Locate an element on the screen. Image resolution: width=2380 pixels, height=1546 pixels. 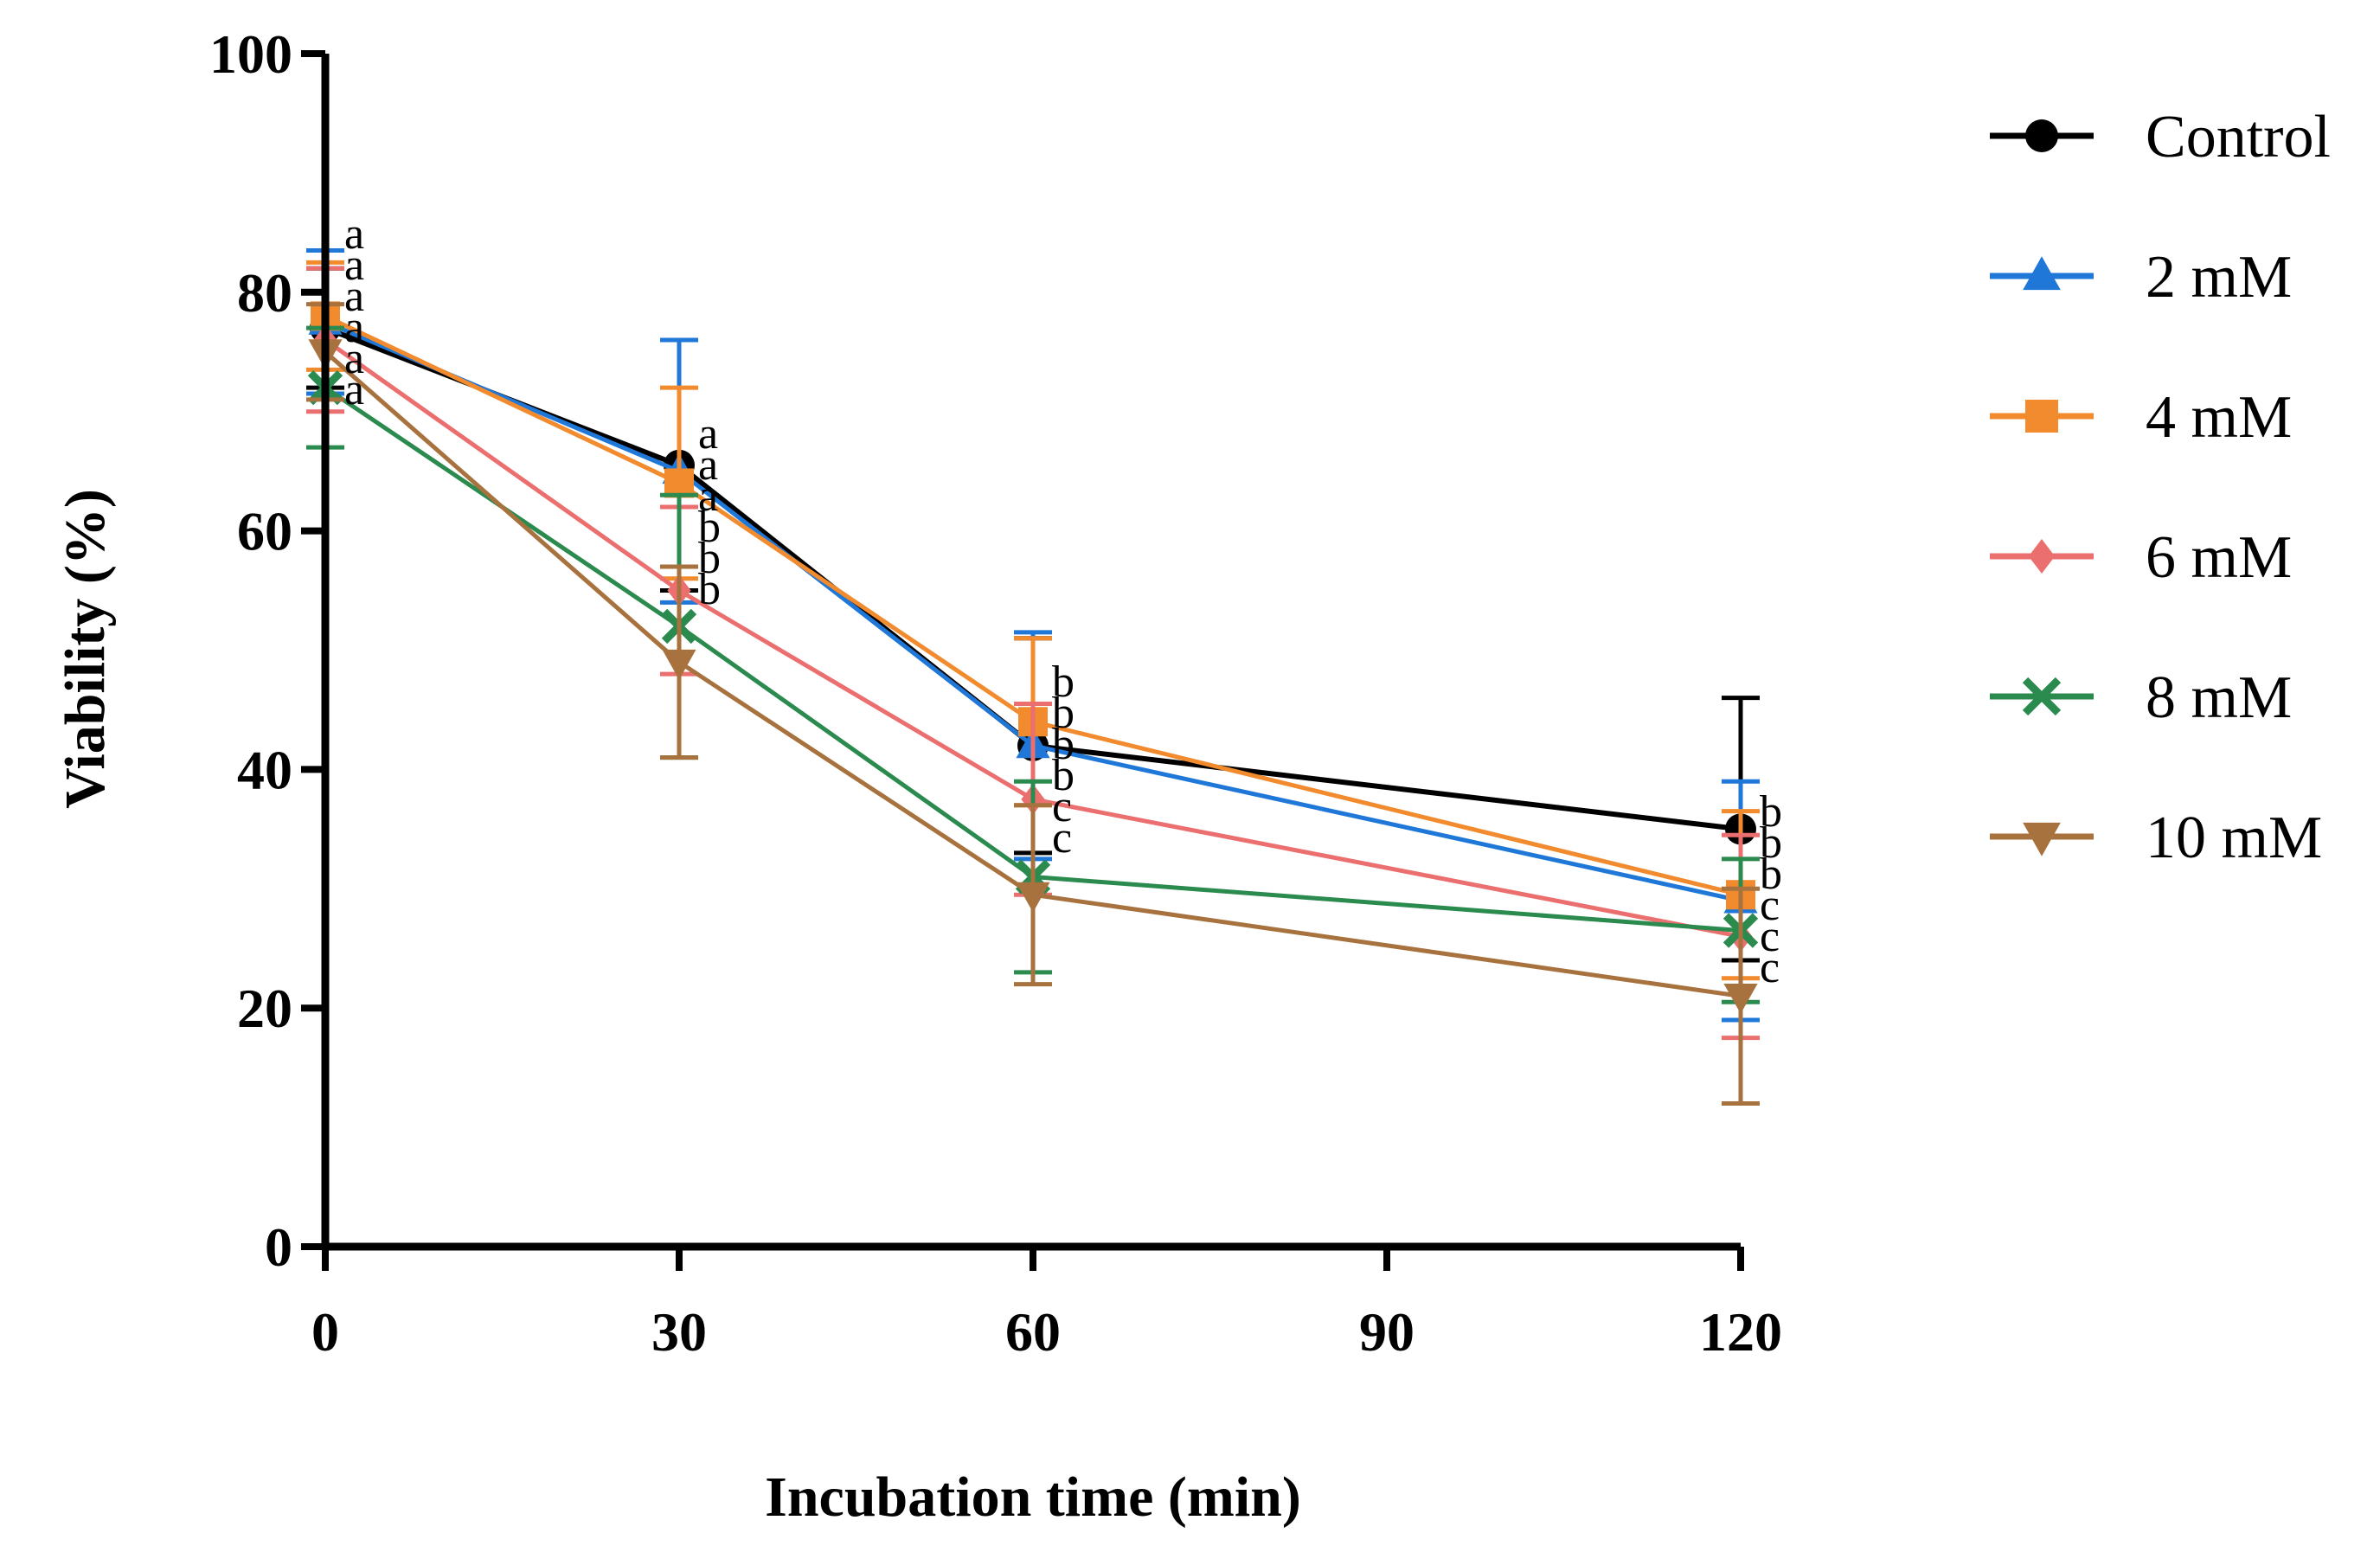
y-tick-label: 60 is located at coordinates (264, 531).